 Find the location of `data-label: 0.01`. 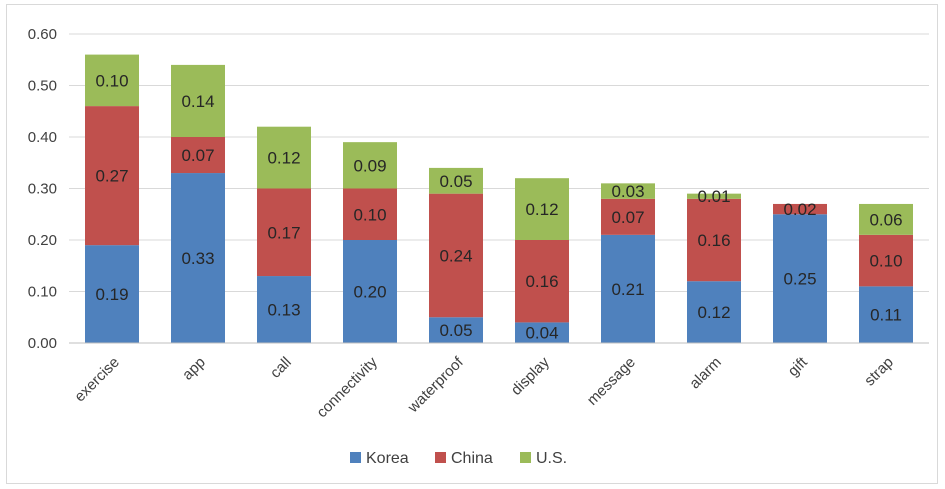

data-label: 0.01 is located at coordinates (713, 196).